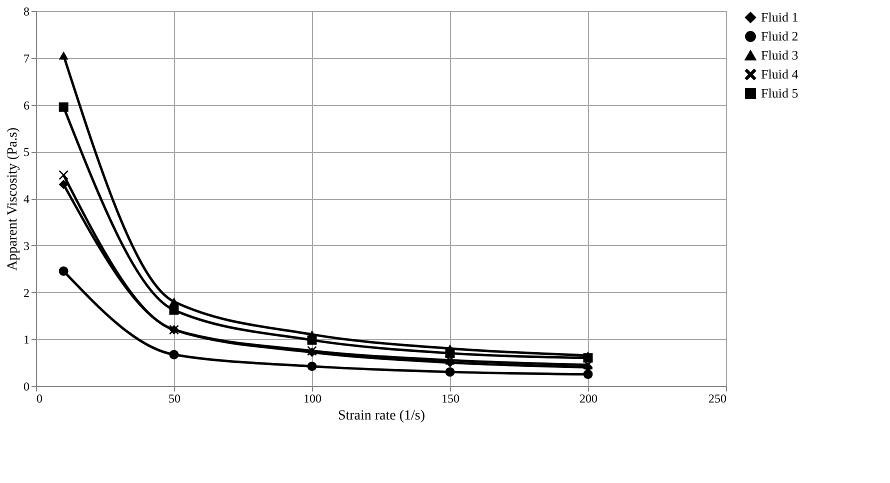 The height and width of the screenshot is (483, 890). What do you see at coordinates (27, 11) in the screenshot?
I see `y-tick-label: 8` at bounding box center [27, 11].